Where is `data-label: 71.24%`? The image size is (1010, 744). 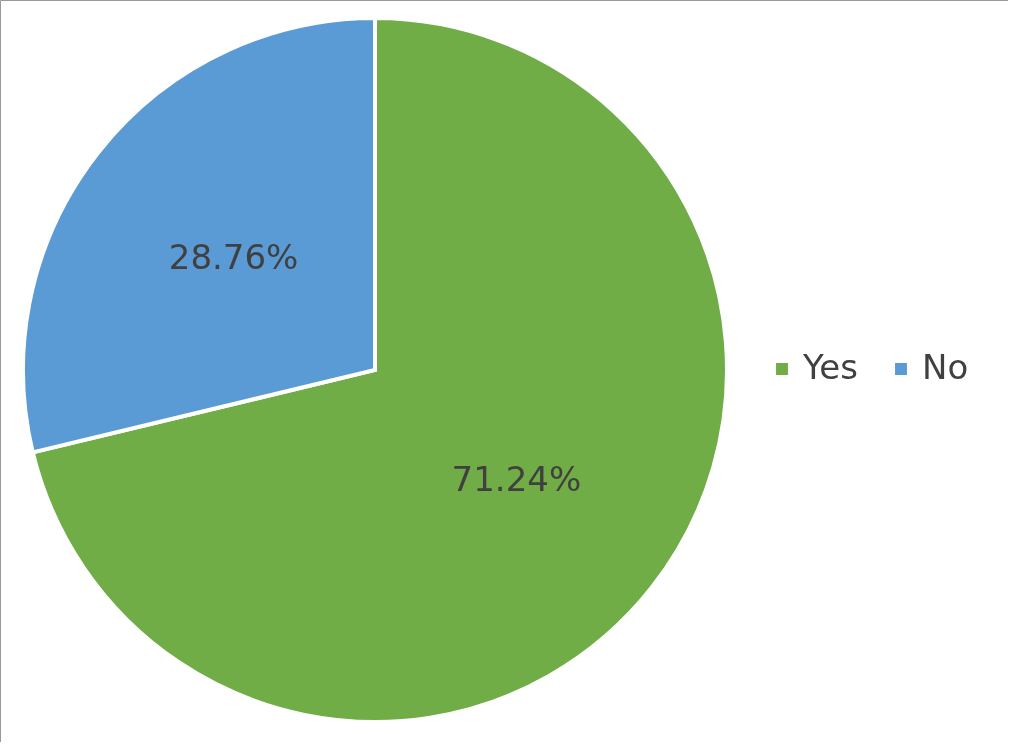
data-label: 71.24% is located at coordinates (516, 479).